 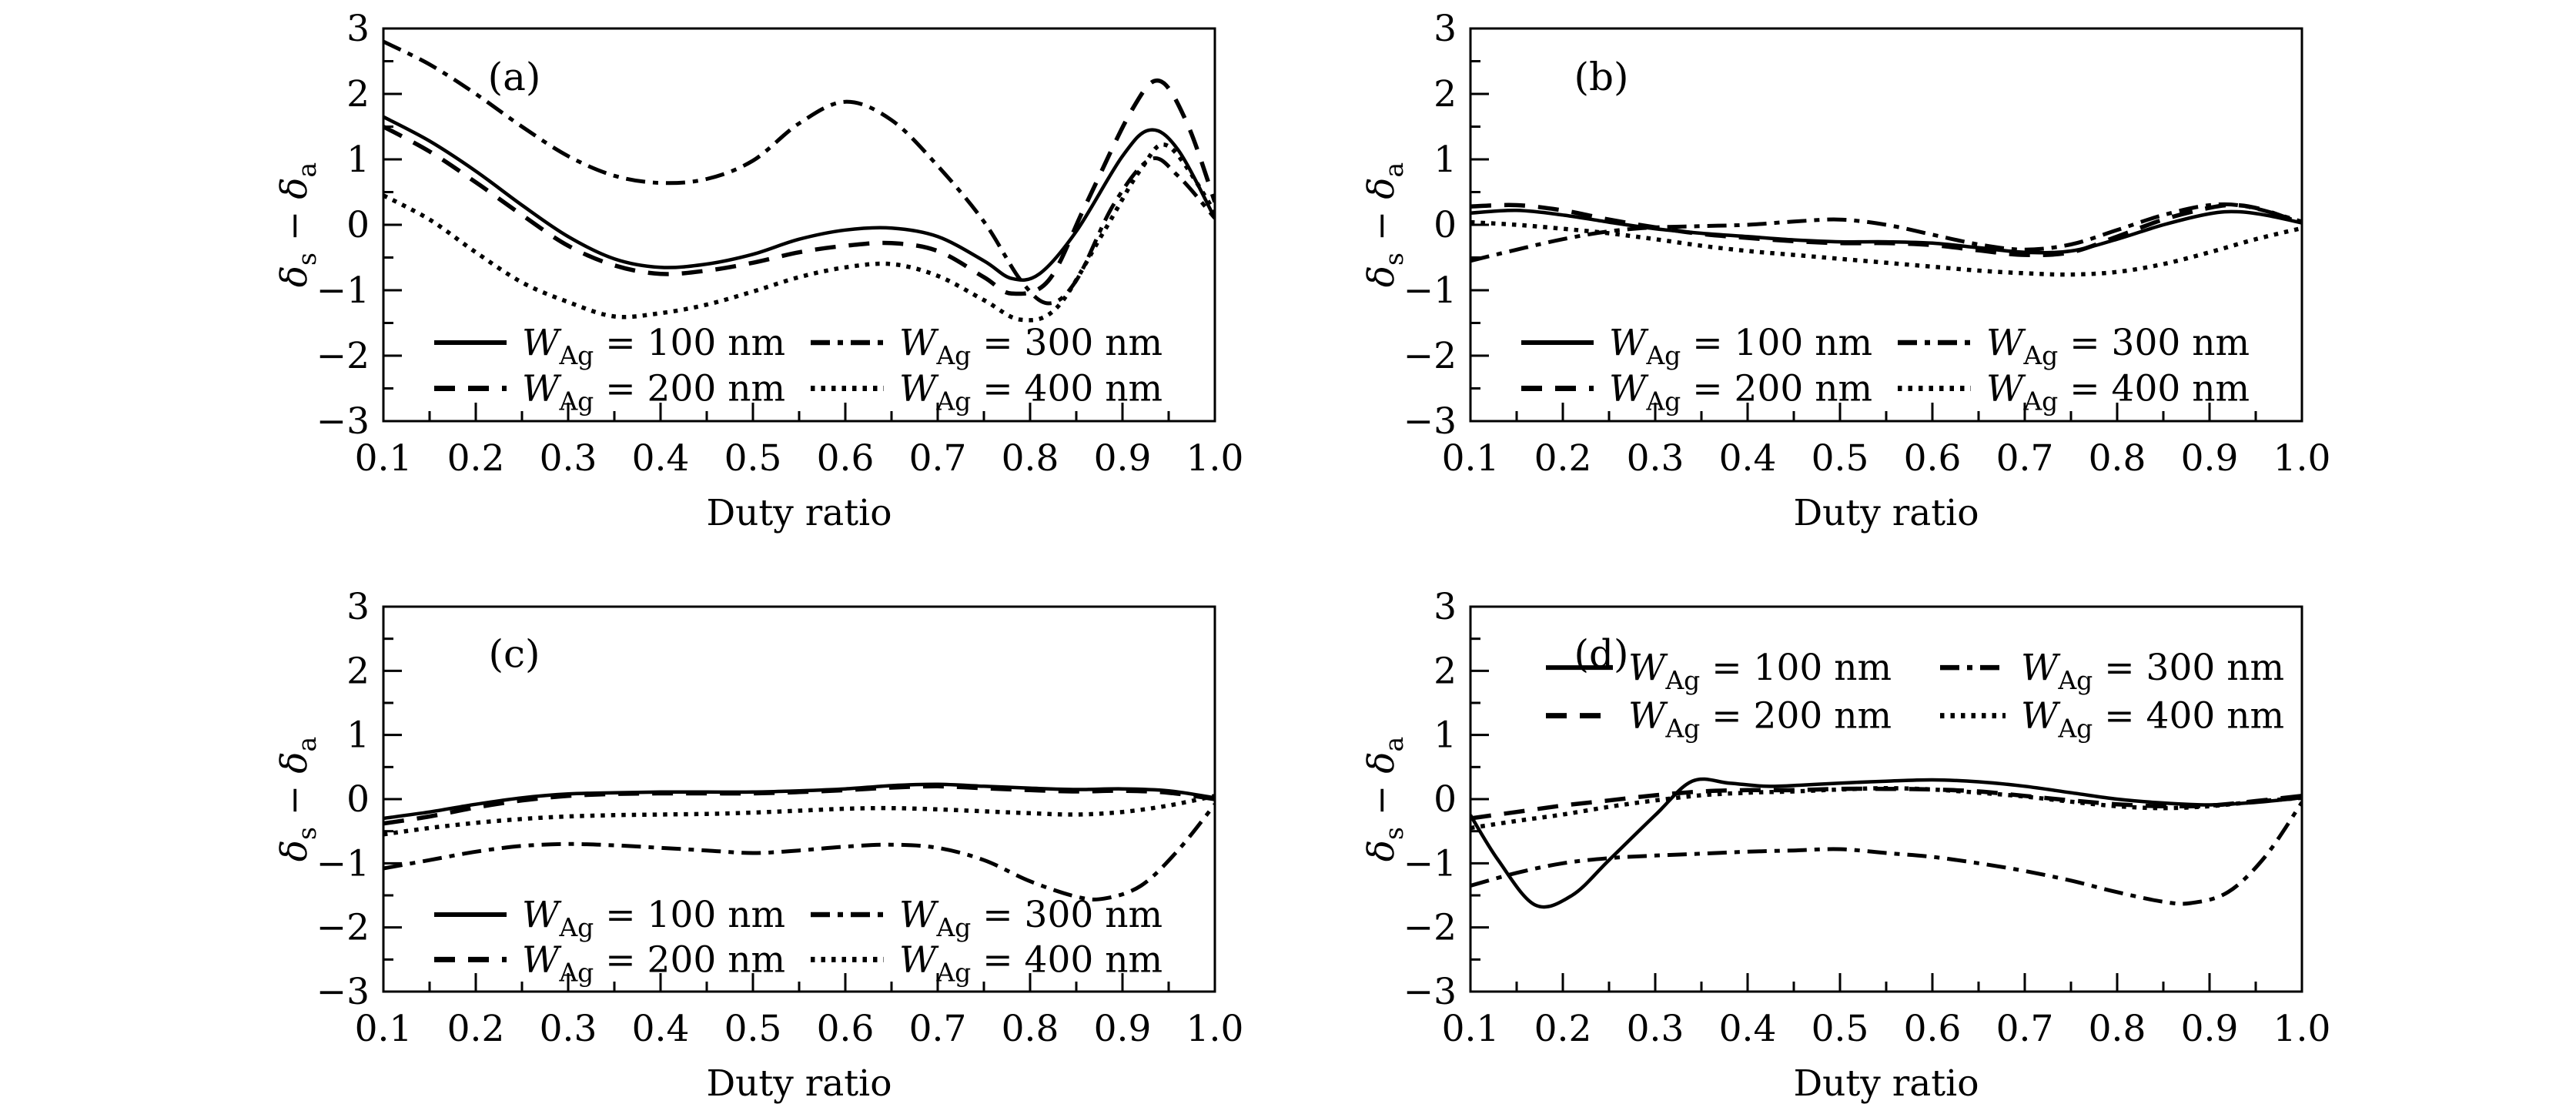 I want to click on series-curve-solid, so click(x=1886, y=843).